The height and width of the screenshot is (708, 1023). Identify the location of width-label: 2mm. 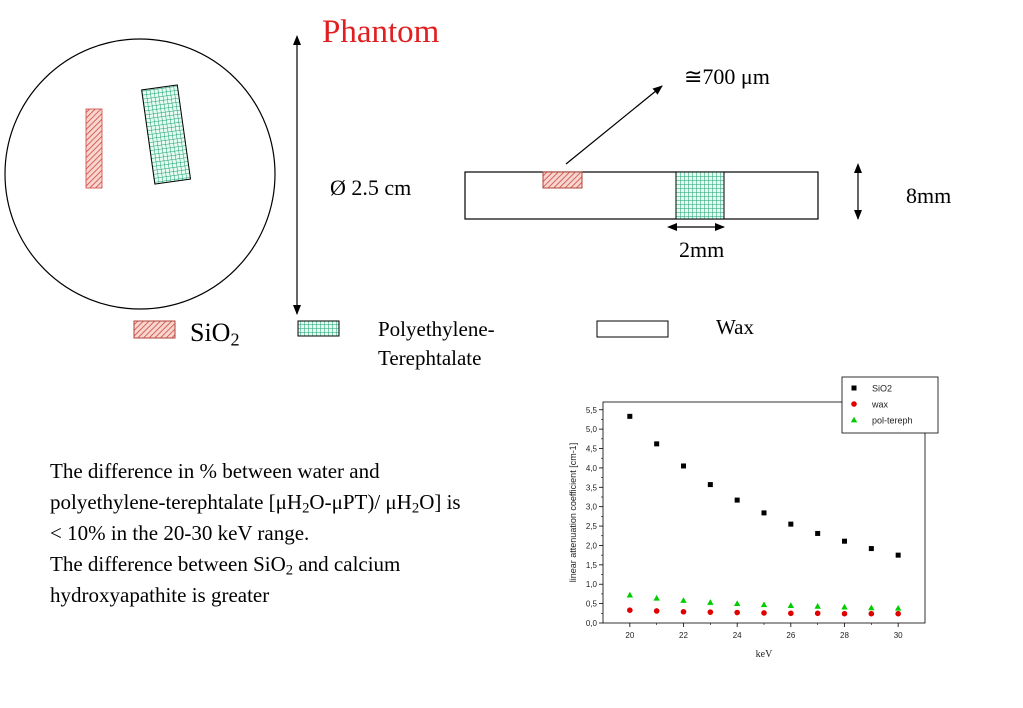
(702, 249).